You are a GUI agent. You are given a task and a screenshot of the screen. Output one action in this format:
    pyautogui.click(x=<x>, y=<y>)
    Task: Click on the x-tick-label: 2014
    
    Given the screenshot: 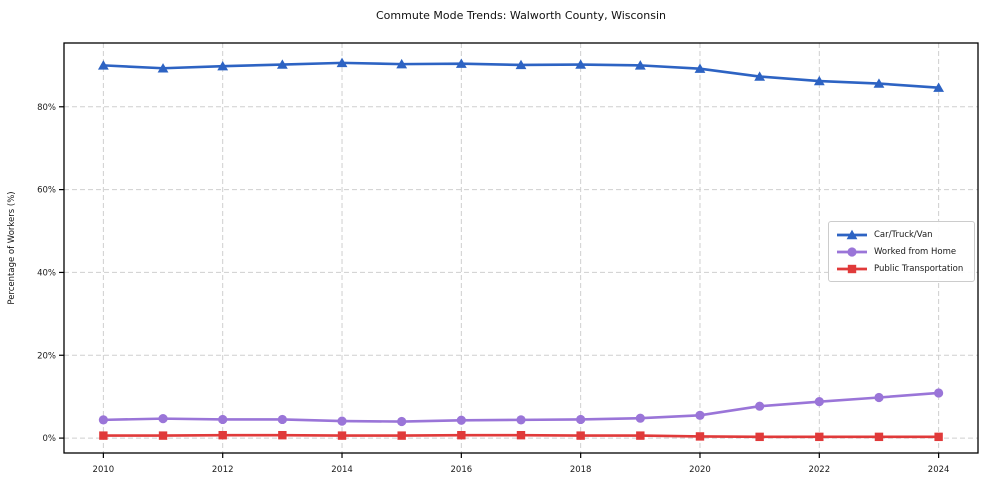 What is the action you would take?
    pyautogui.click(x=342, y=470)
    